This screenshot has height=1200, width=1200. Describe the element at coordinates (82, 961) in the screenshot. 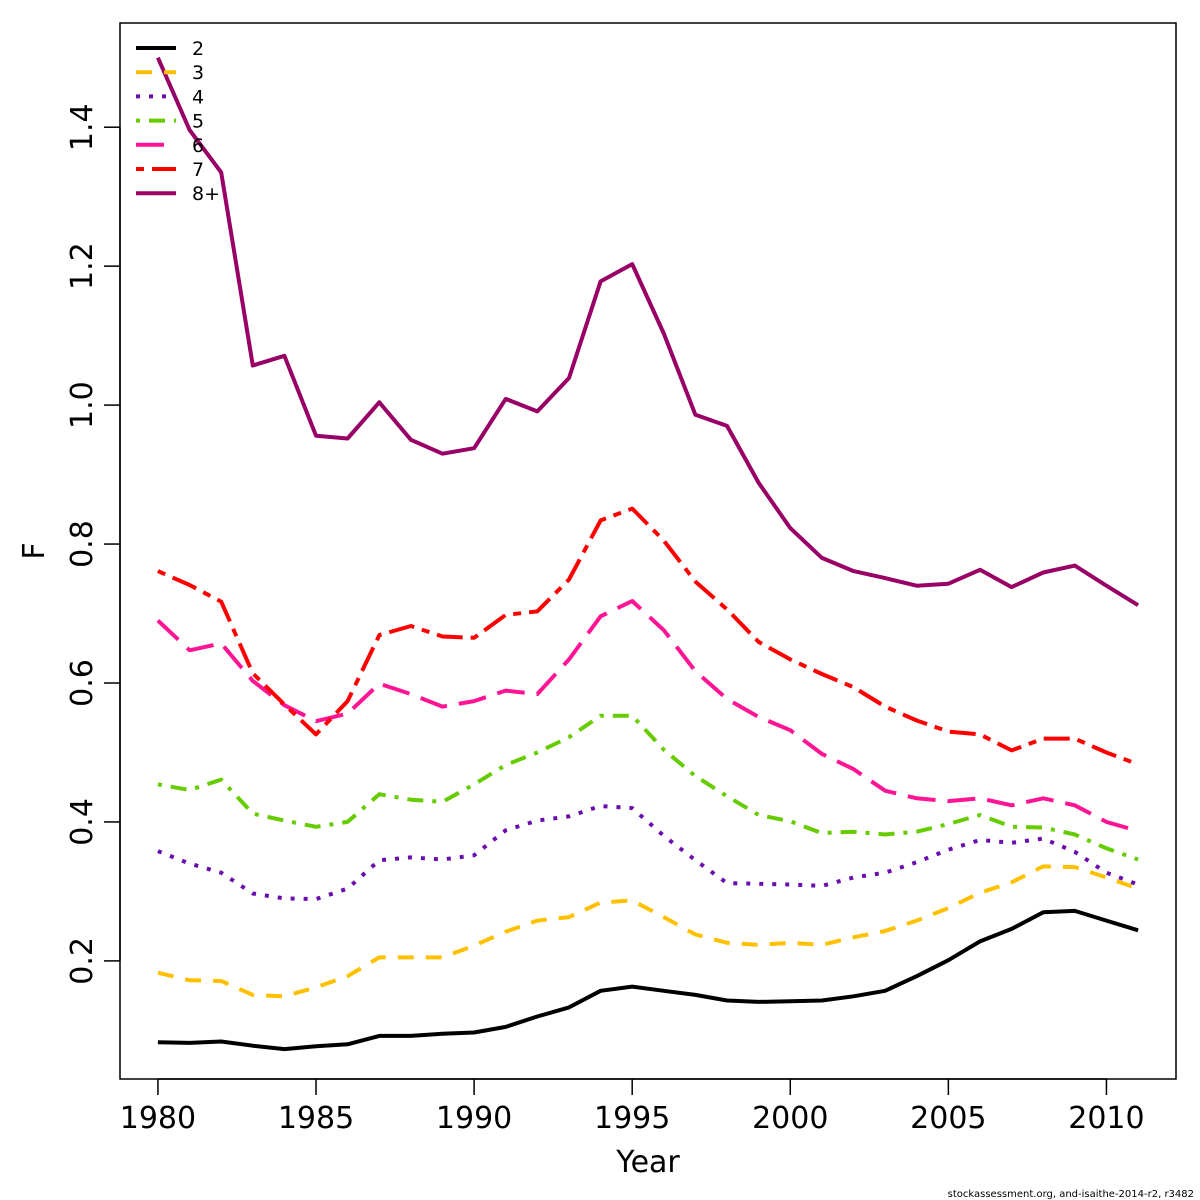

I see `y-tick-label: 0.2` at that location.